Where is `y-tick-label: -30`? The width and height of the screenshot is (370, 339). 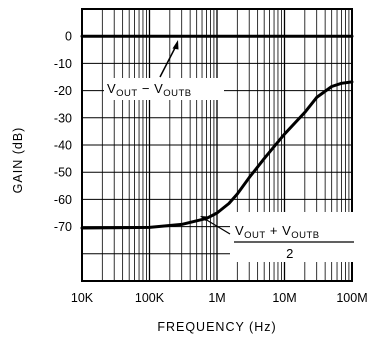
y-tick-label: -30 is located at coordinates (63, 118).